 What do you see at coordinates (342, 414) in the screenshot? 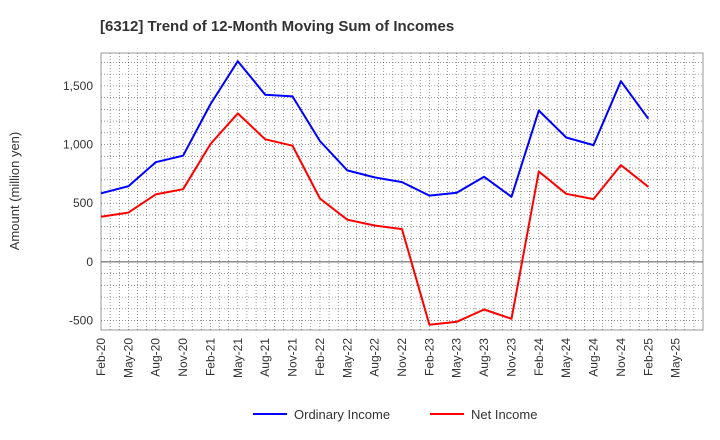
I see `legend-label: Ordinary Income` at bounding box center [342, 414].